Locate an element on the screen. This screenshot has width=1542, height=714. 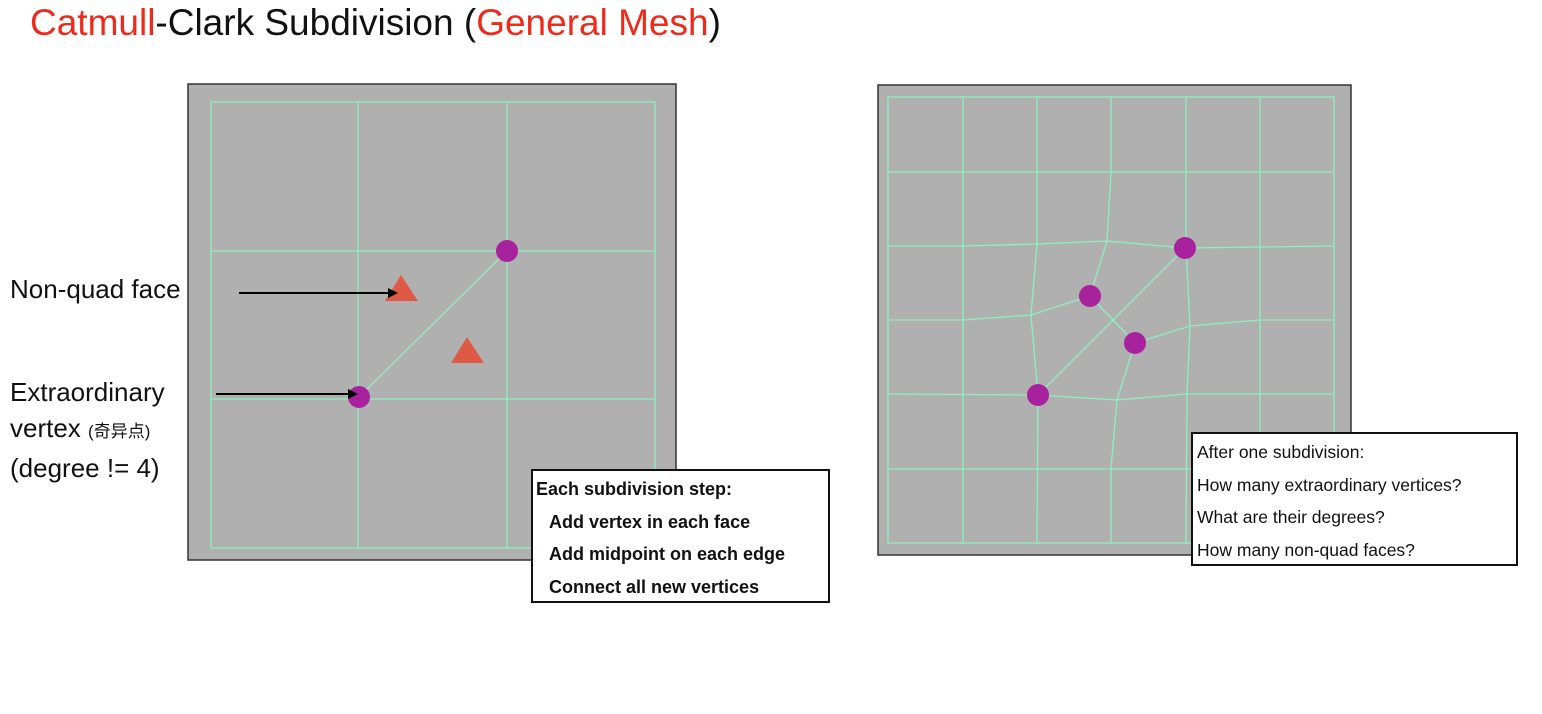
steps-heading: Each subdivision step: is located at coordinates (634, 489).